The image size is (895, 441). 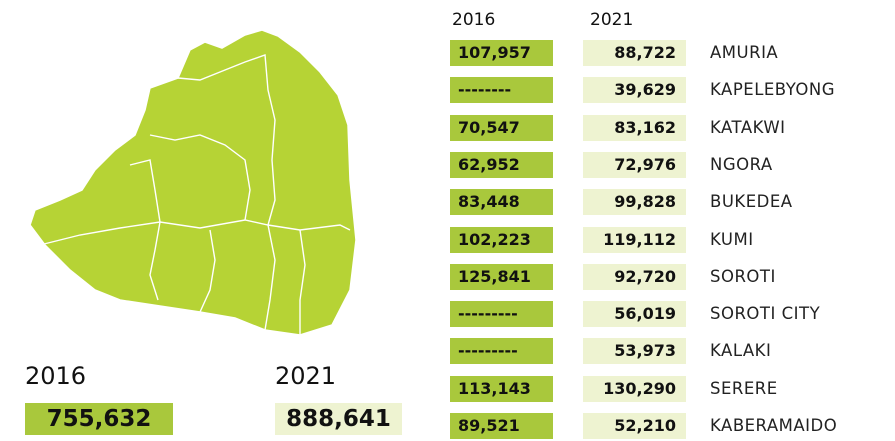 What do you see at coordinates (634, 314) in the screenshot?
I see `value-2021: 56,019` at bounding box center [634, 314].